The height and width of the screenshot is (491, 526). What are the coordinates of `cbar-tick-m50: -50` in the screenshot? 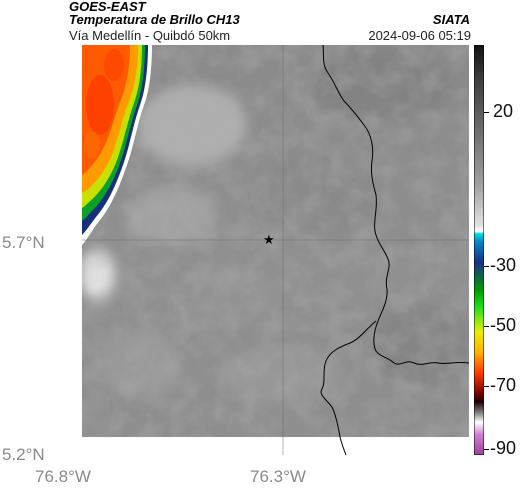 It's located at (503, 325).